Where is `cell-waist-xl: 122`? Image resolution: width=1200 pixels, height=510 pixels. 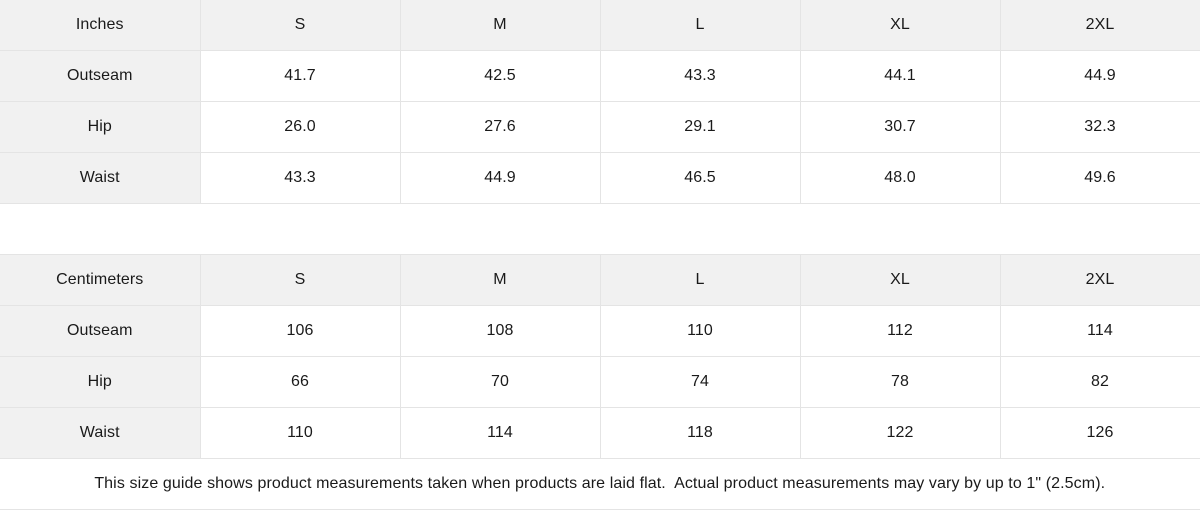 cell-waist-xl: 122 is located at coordinates (900, 433).